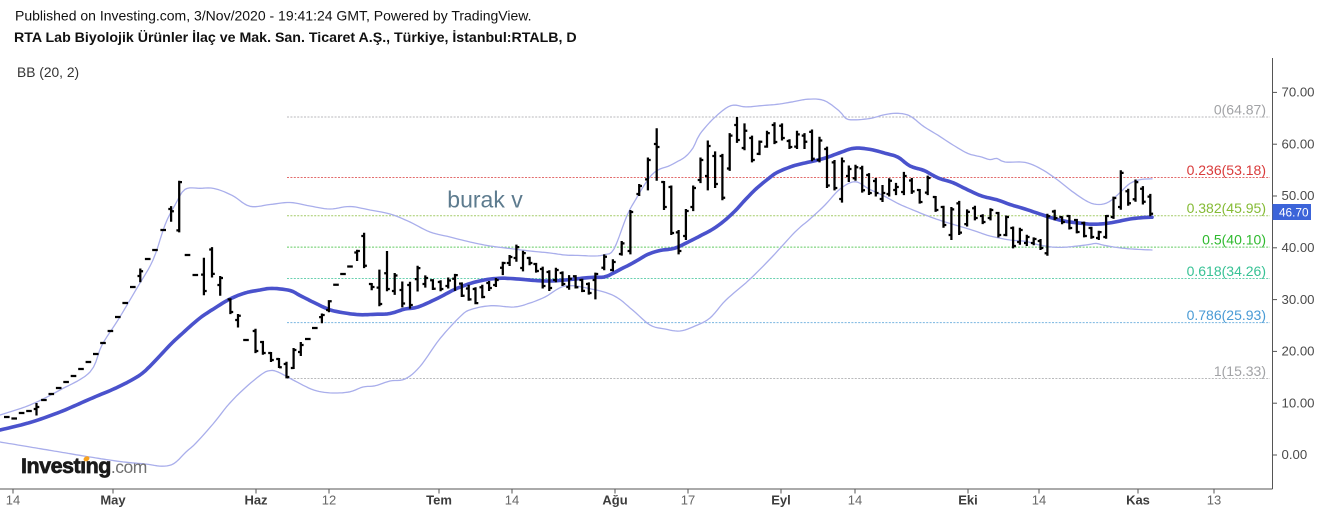 This screenshot has width=1318, height=518. What do you see at coordinates (781, 500) in the screenshot?
I see `svg-text: Eyl` at bounding box center [781, 500].